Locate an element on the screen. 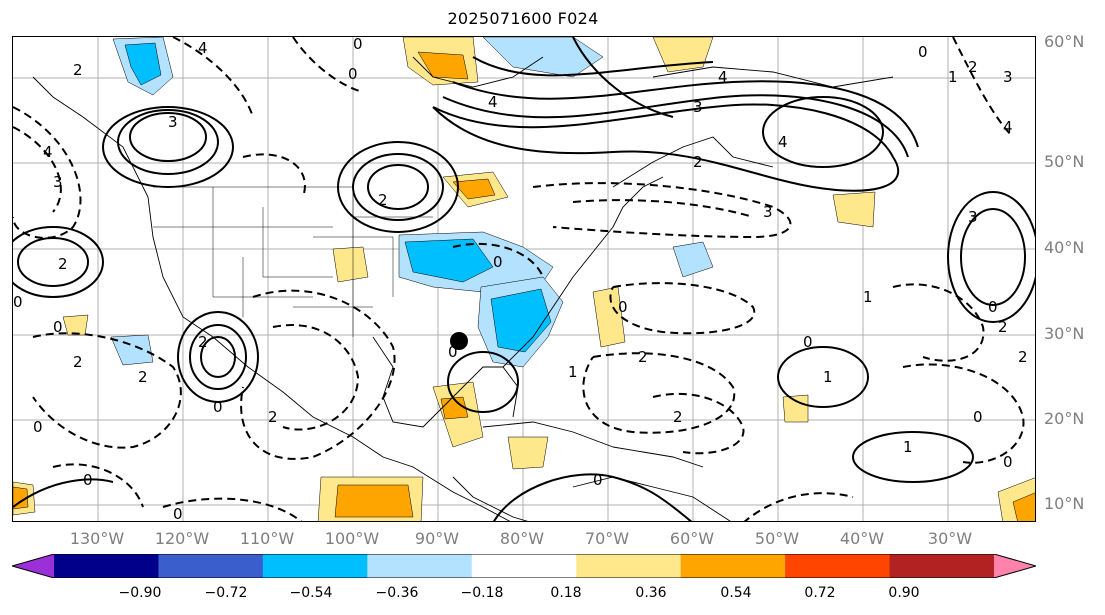 Image resolution: width=1105 pixels, height=615 pixels. south-america-coast is located at coordinates (651, 498).